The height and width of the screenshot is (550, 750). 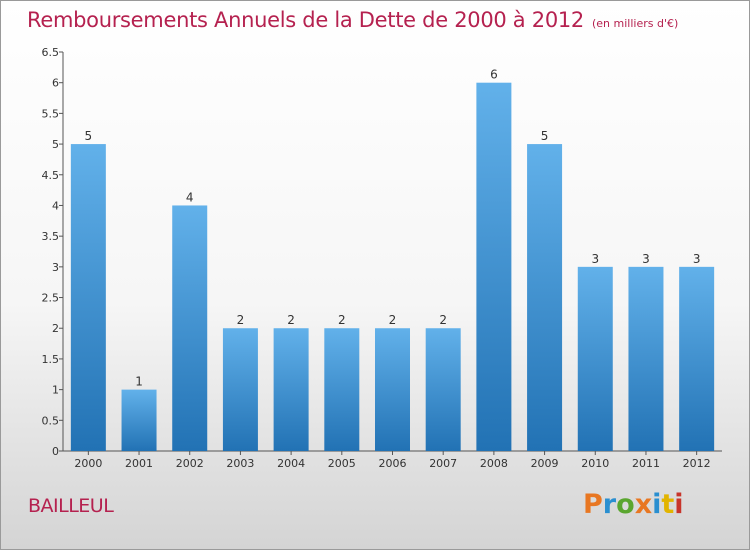 What do you see at coordinates (697, 259) in the screenshot?
I see `value-label-2012: 3` at bounding box center [697, 259].